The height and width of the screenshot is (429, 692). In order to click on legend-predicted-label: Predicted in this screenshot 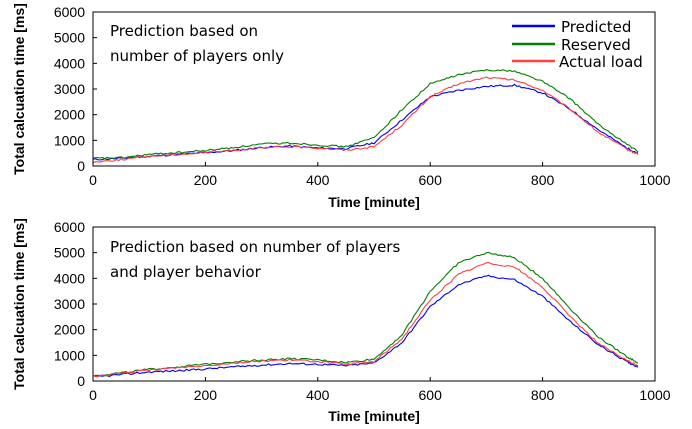, I will do `click(596, 27)`.